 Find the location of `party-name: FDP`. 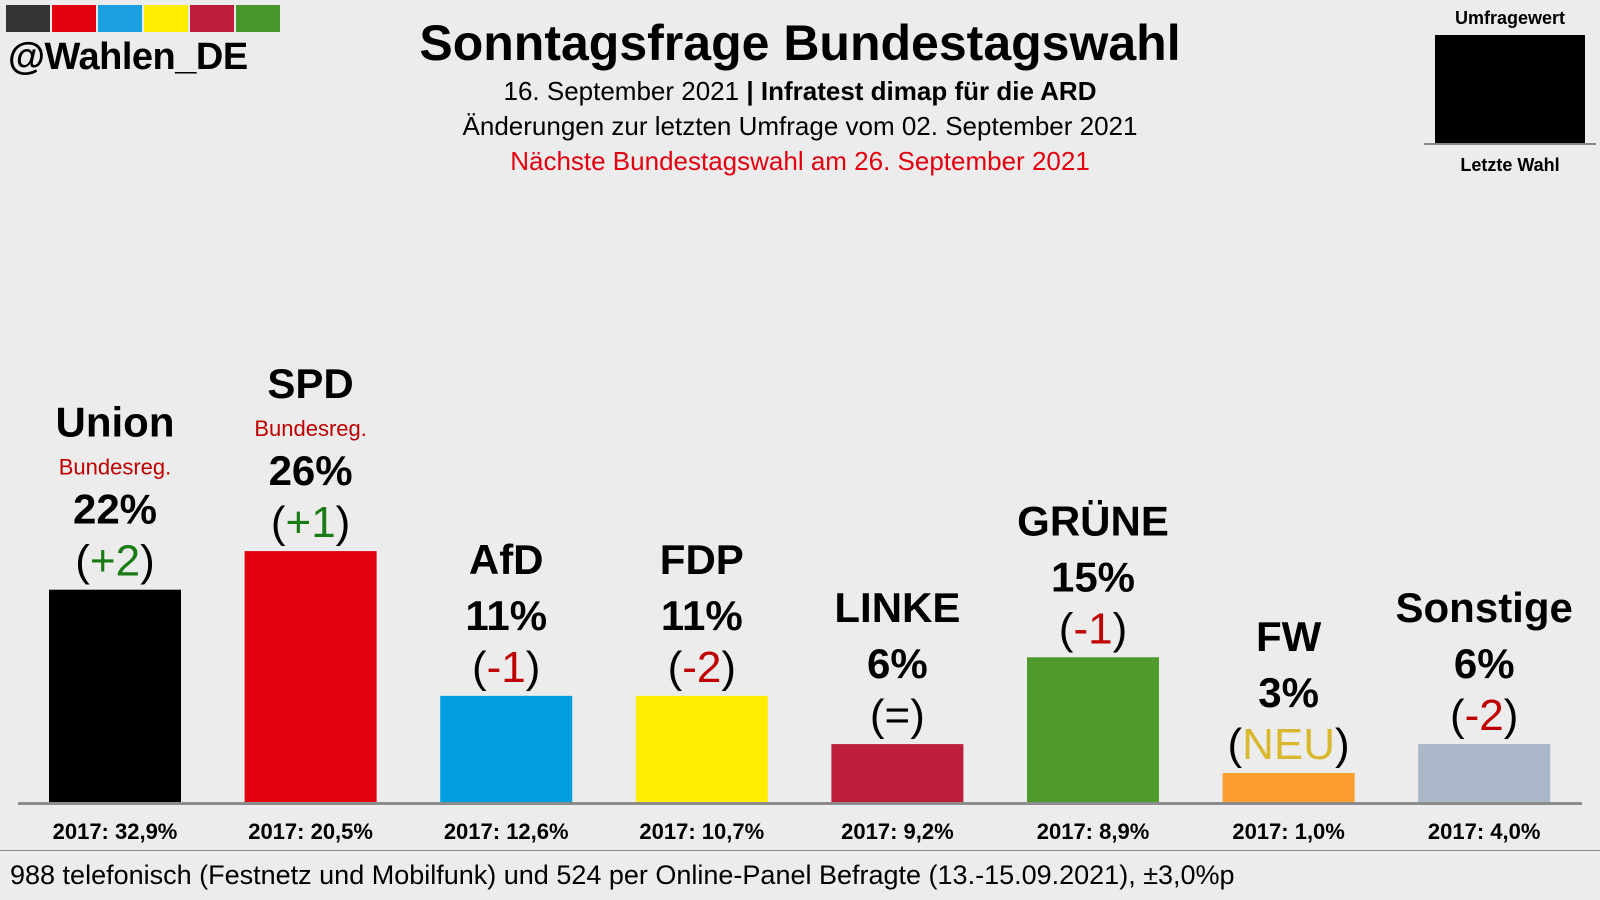

party-name: FDP is located at coordinates (702, 559).